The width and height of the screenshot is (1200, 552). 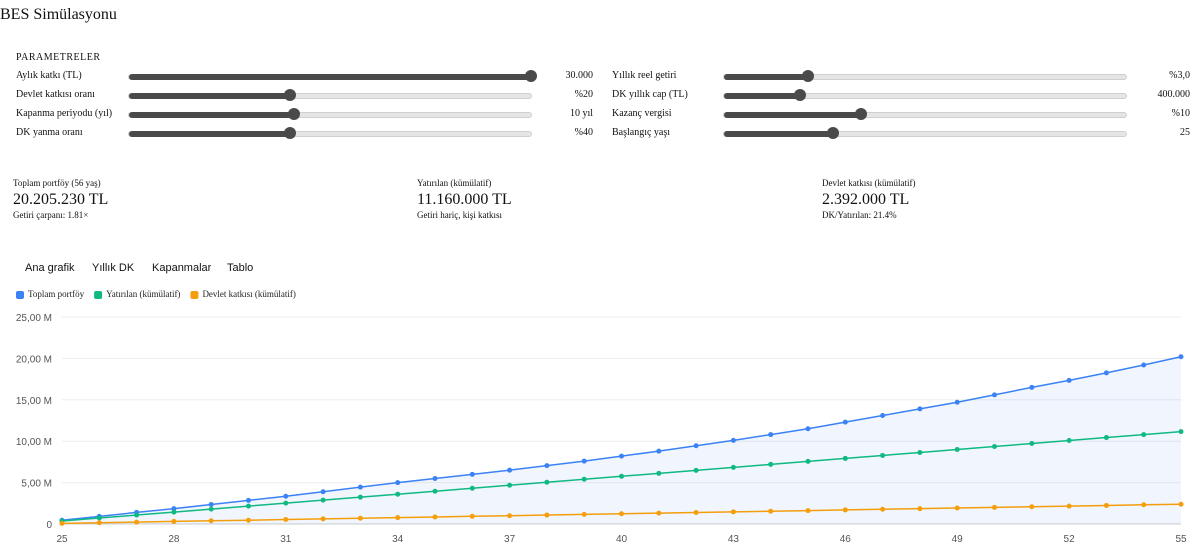 What do you see at coordinates (454, 183) in the screenshot?
I see `summary-label: Yatırılan (kümülatif)` at bounding box center [454, 183].